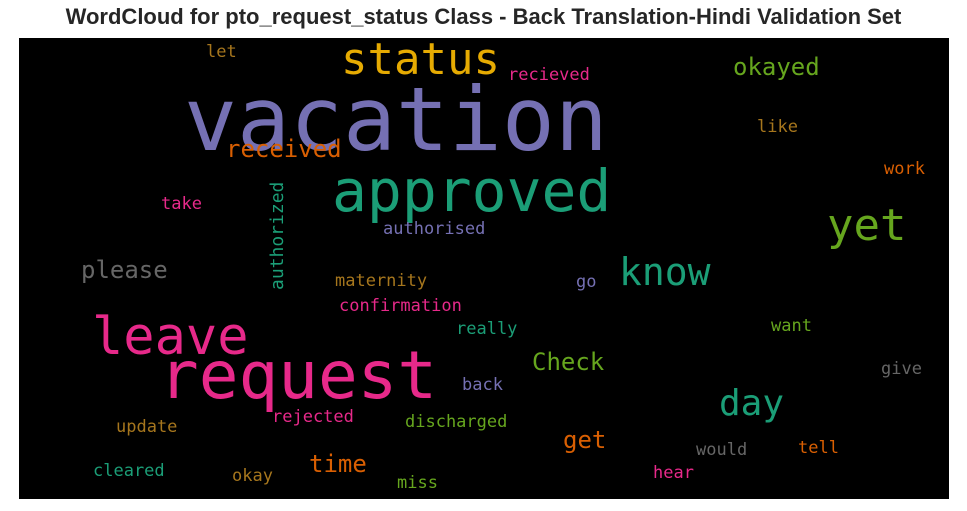 This screenshot has height=511, width=967. What do you see at coordinates (129, 471) in the screenshot?
I see `word-cleared: cleared` at bounding box center [129, 471].